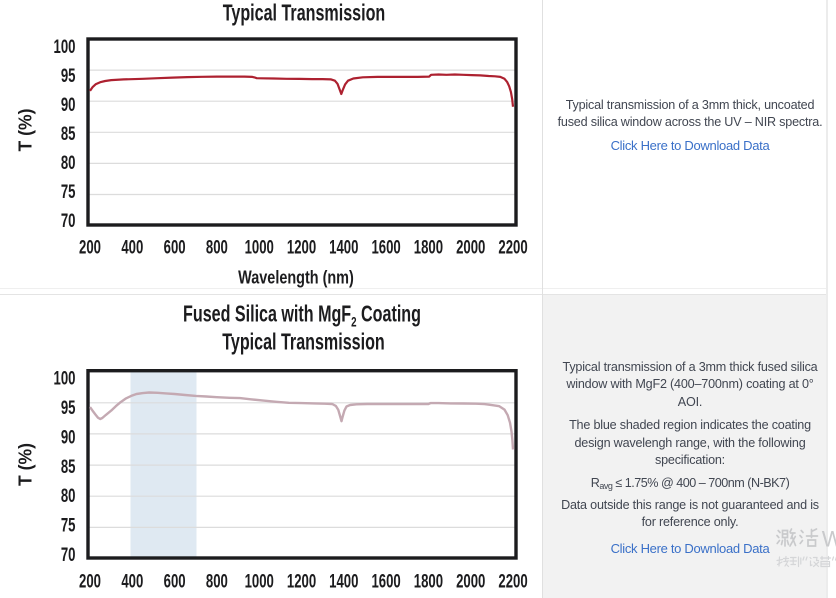 The image size is (836, 598). What do you see at coordinates (302, 316) in the screenshot?
I see `svg-text: Fused Silica with MgF2 Coating` at bounding box center [302, 316].